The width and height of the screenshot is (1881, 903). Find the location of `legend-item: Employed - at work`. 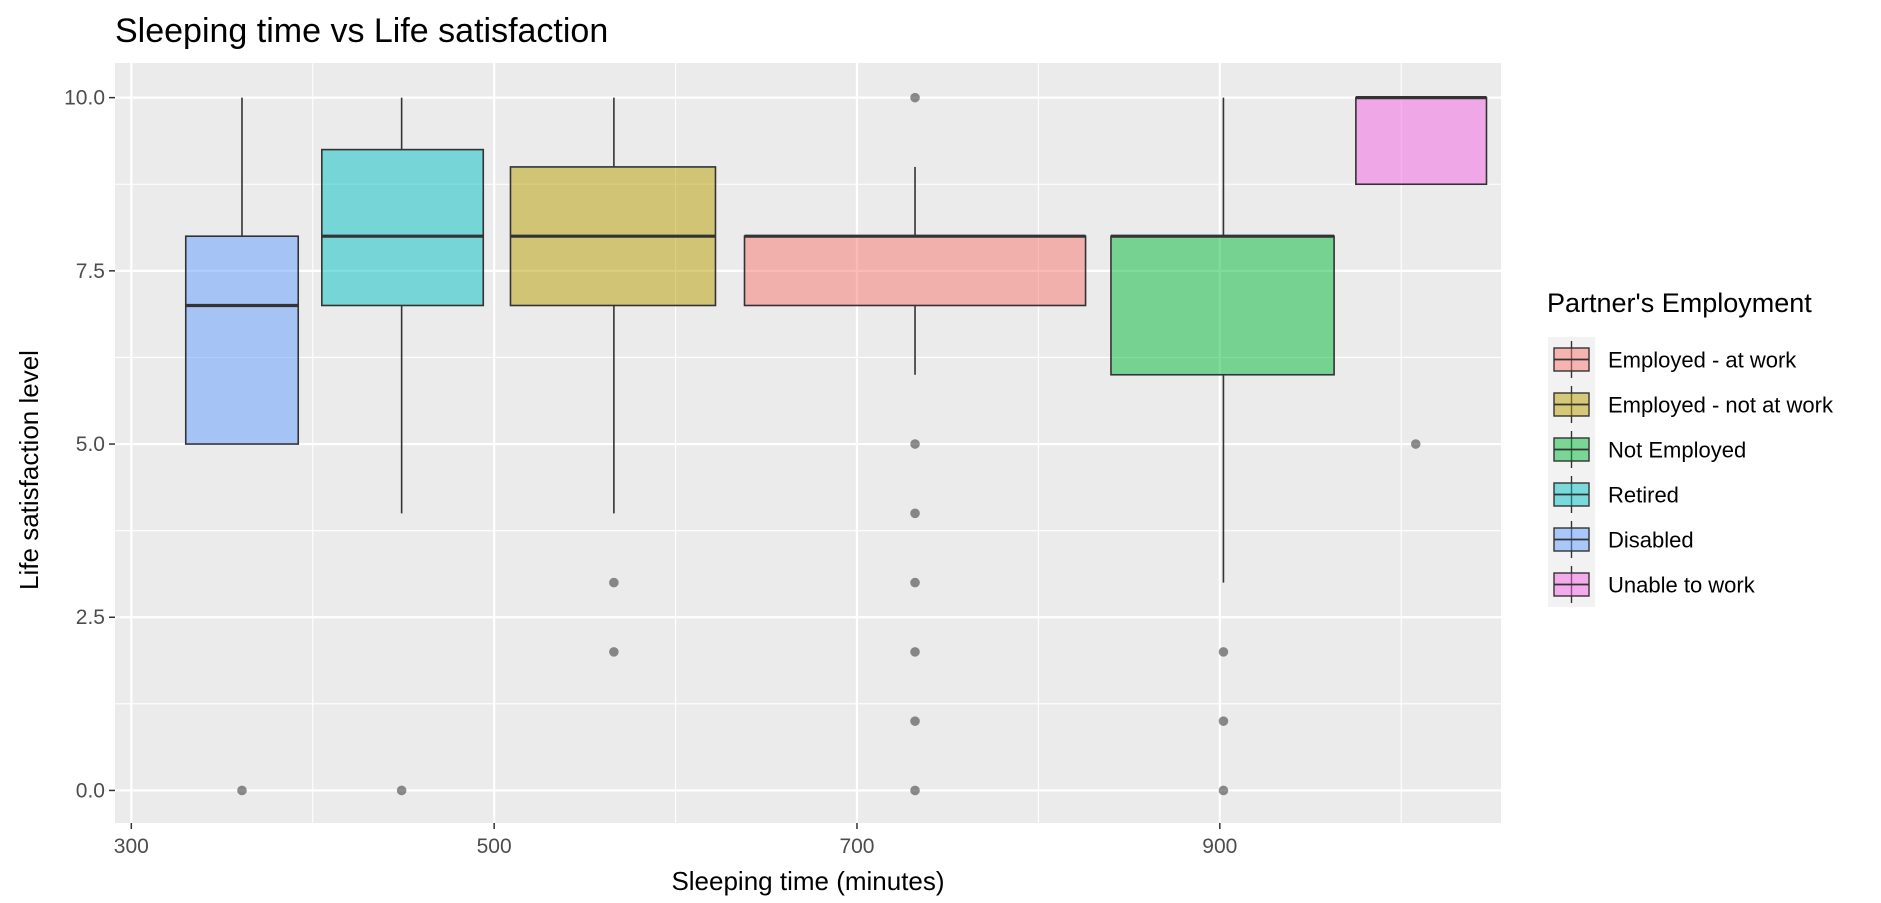

legend-item: Employed - at work is located at coordinates (1672, 359).